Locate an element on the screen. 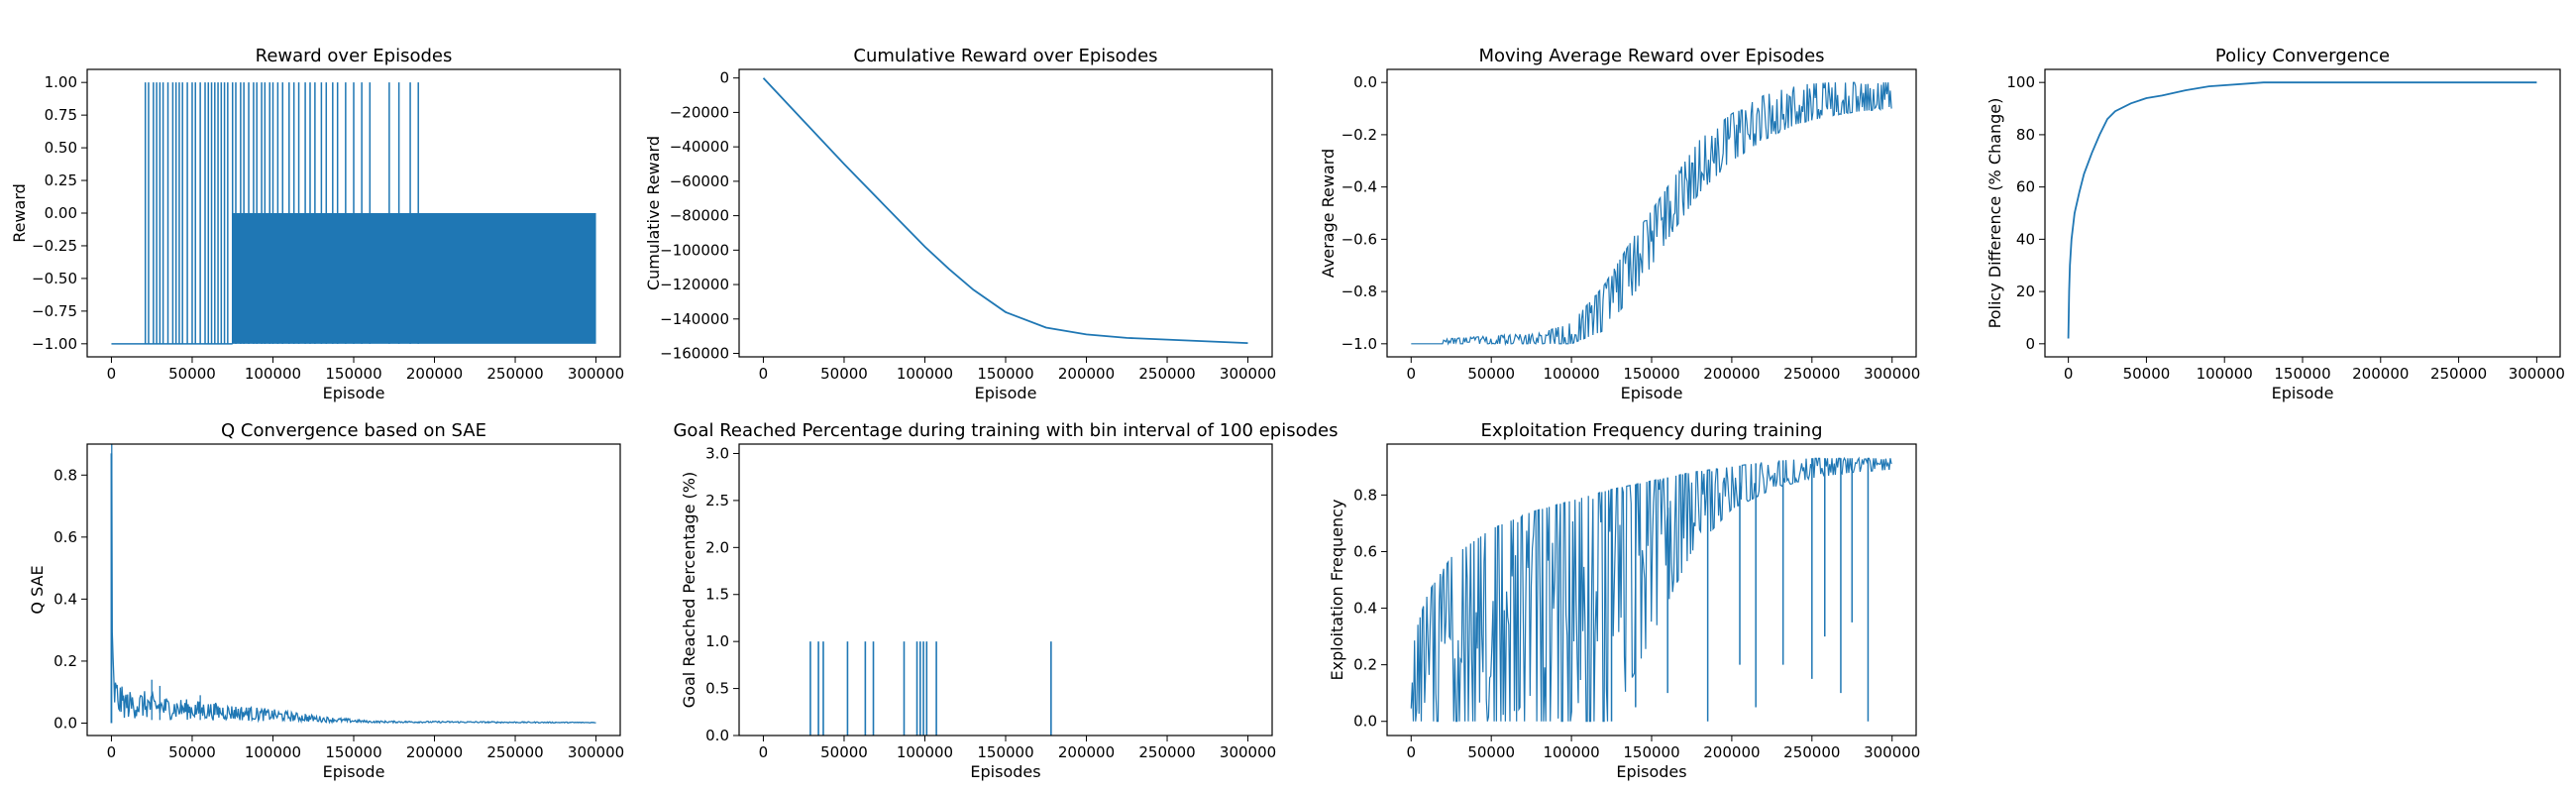  y-tick-label: −0.25 is located at coordinates (55, 246).